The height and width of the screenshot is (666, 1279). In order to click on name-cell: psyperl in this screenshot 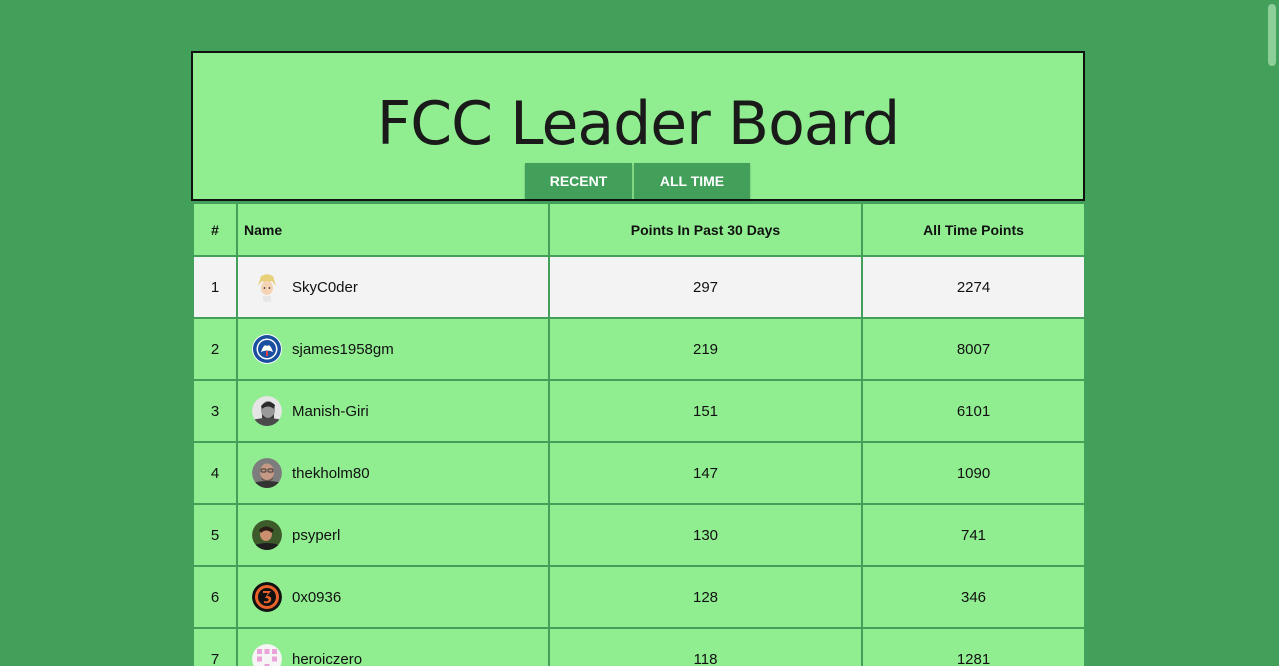, I will do `click(393, 535)`.